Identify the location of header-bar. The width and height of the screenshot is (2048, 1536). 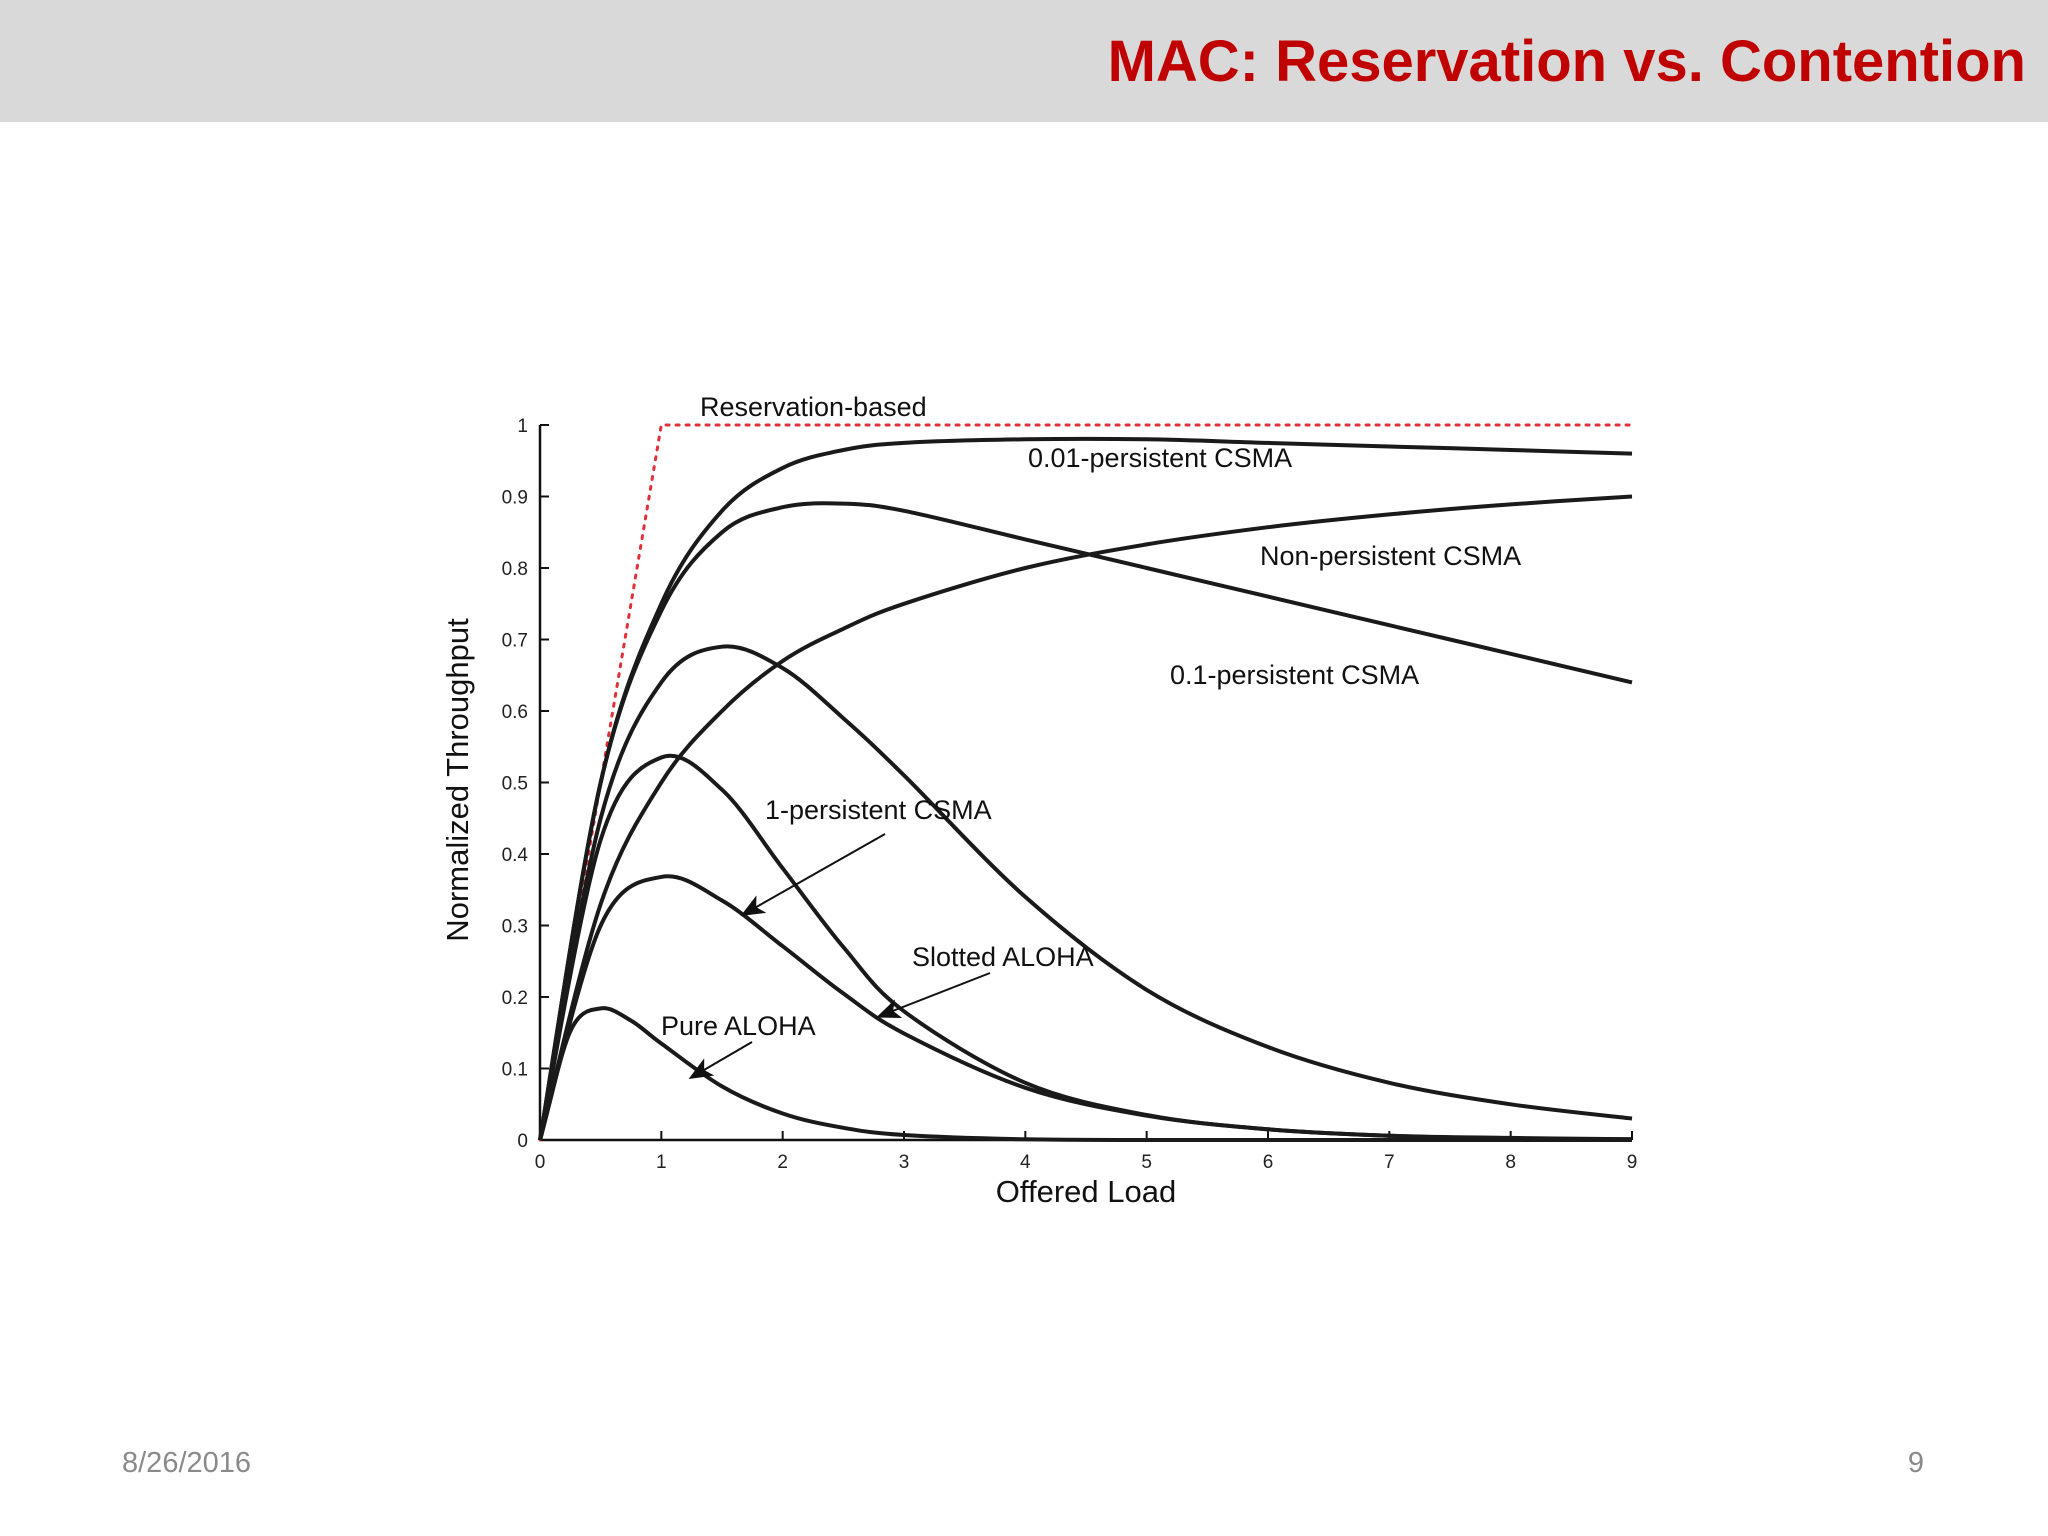
(1024, 61).